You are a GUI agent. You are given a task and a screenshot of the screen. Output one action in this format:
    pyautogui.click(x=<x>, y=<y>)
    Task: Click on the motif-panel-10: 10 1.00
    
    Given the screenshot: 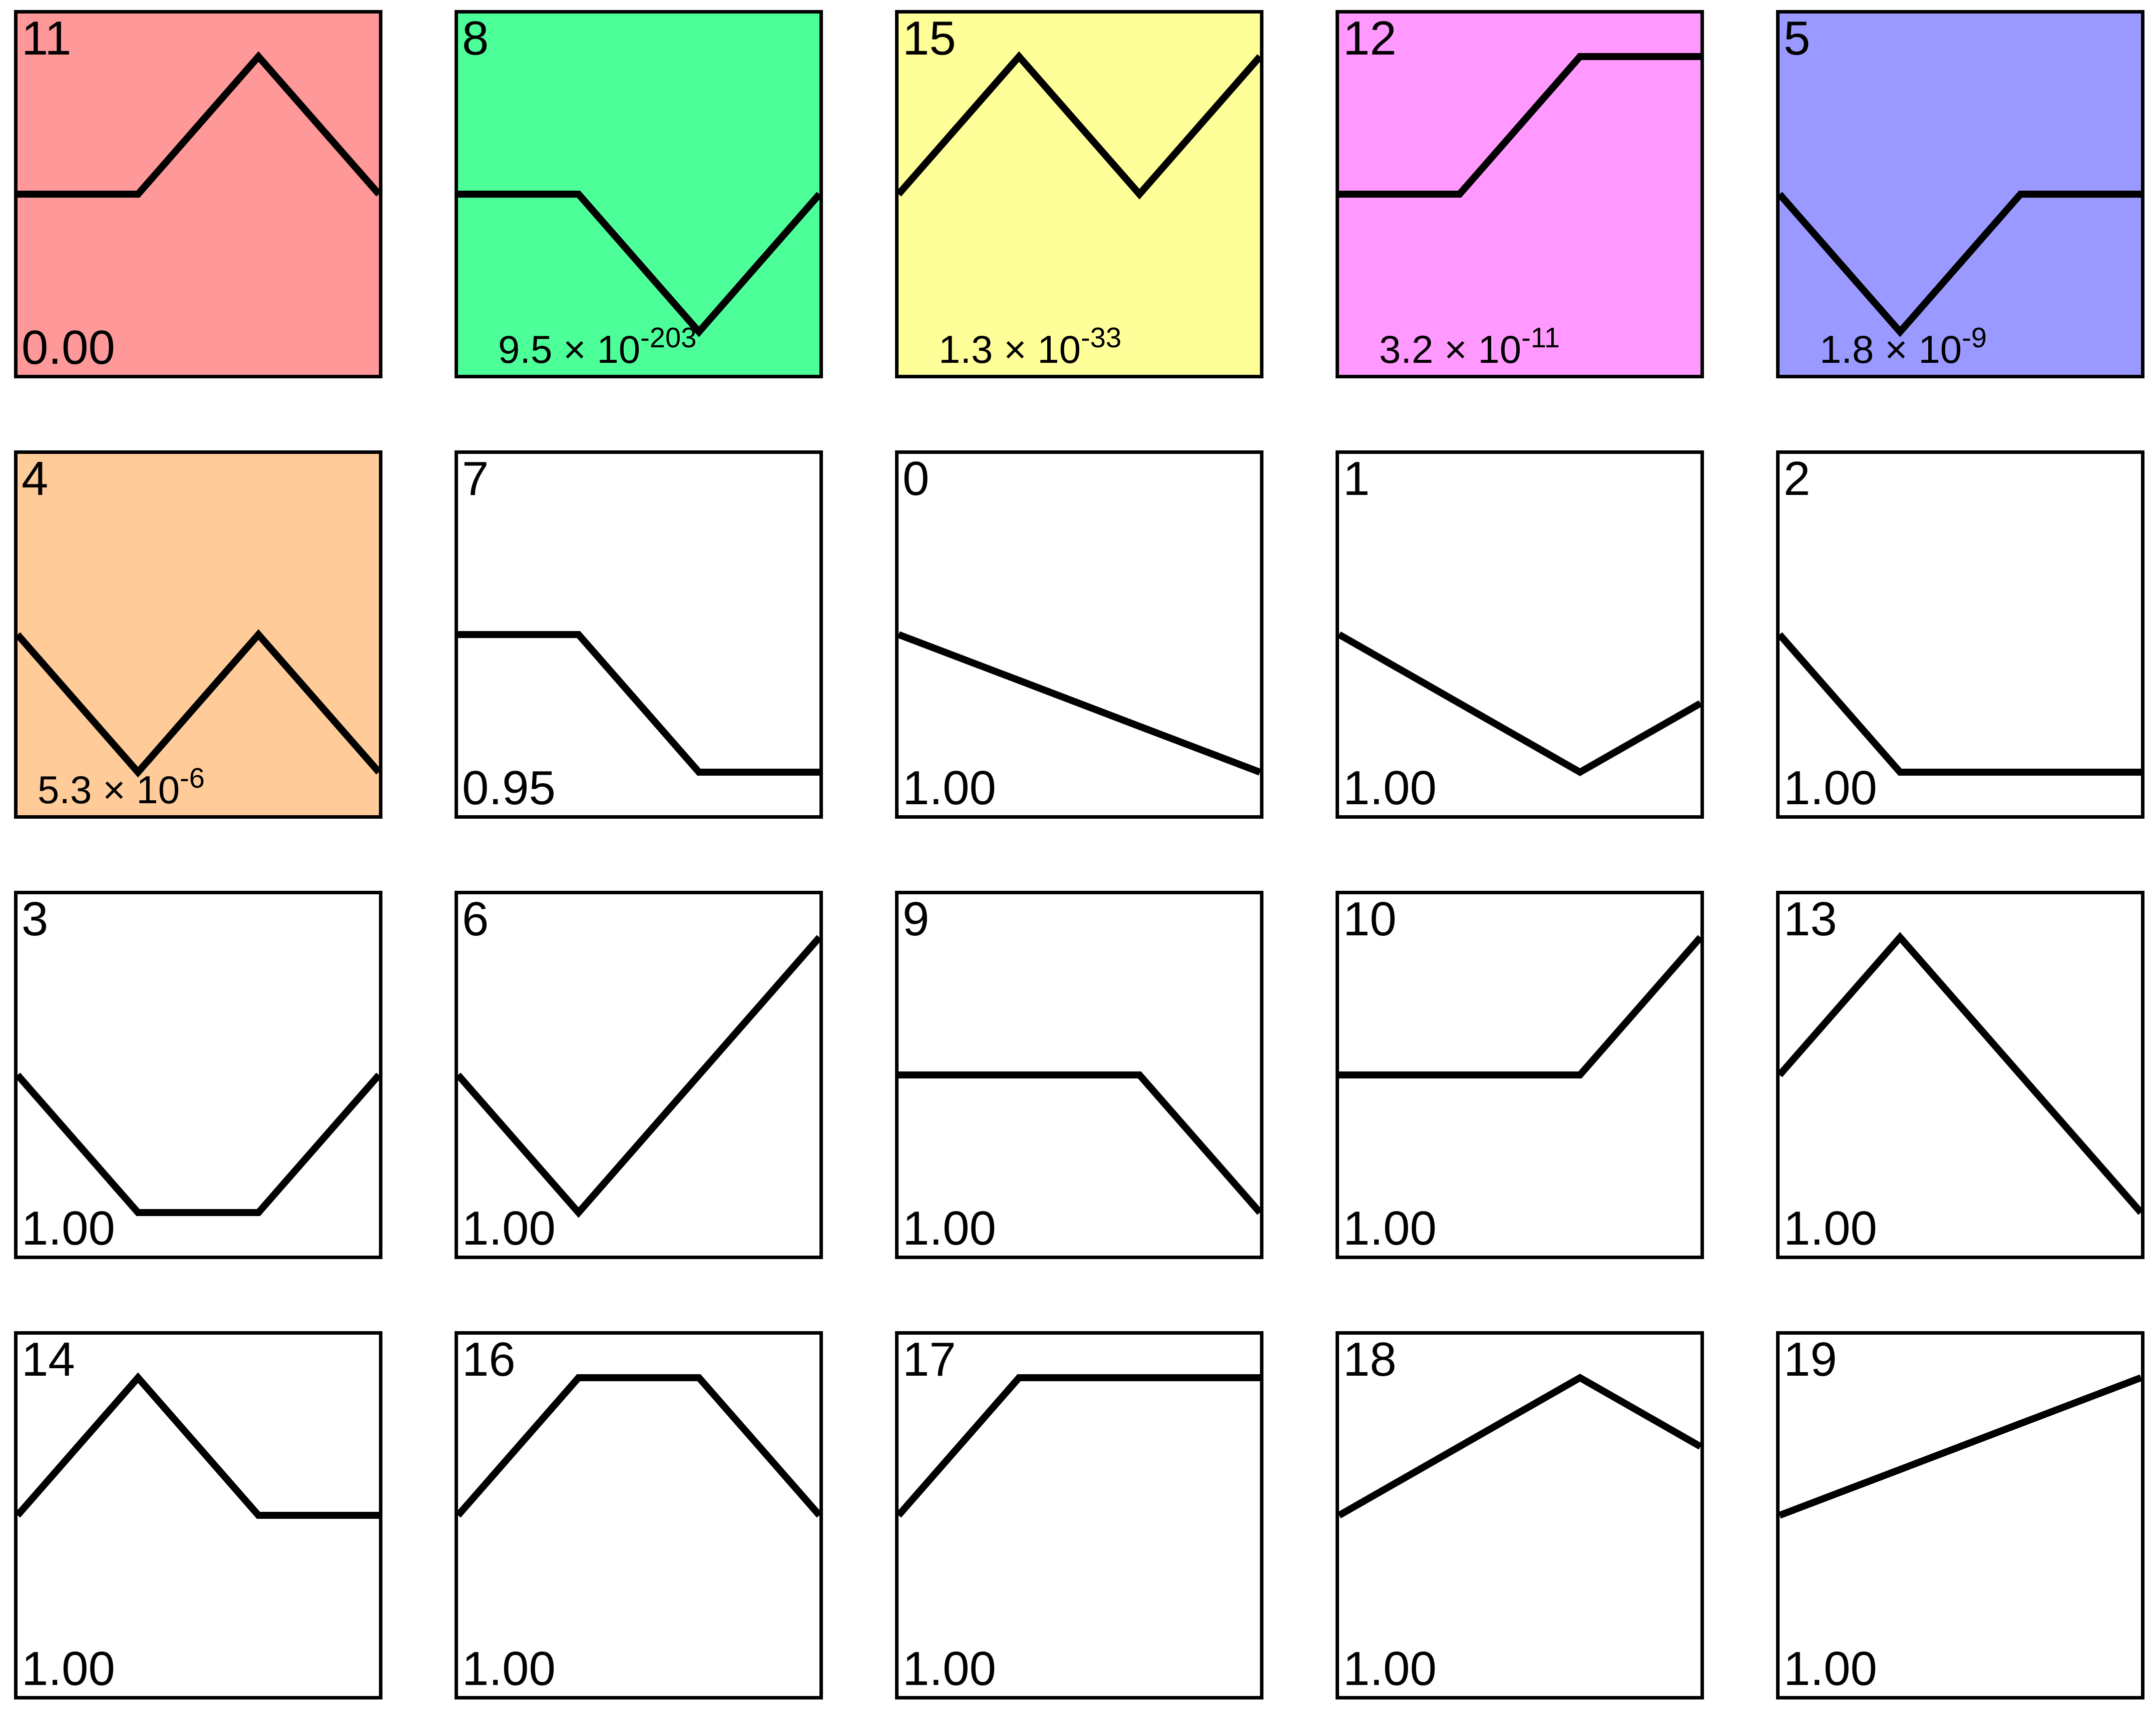 What is the action you would take?
    pyautogui.click(x=1520, y=1075)
    